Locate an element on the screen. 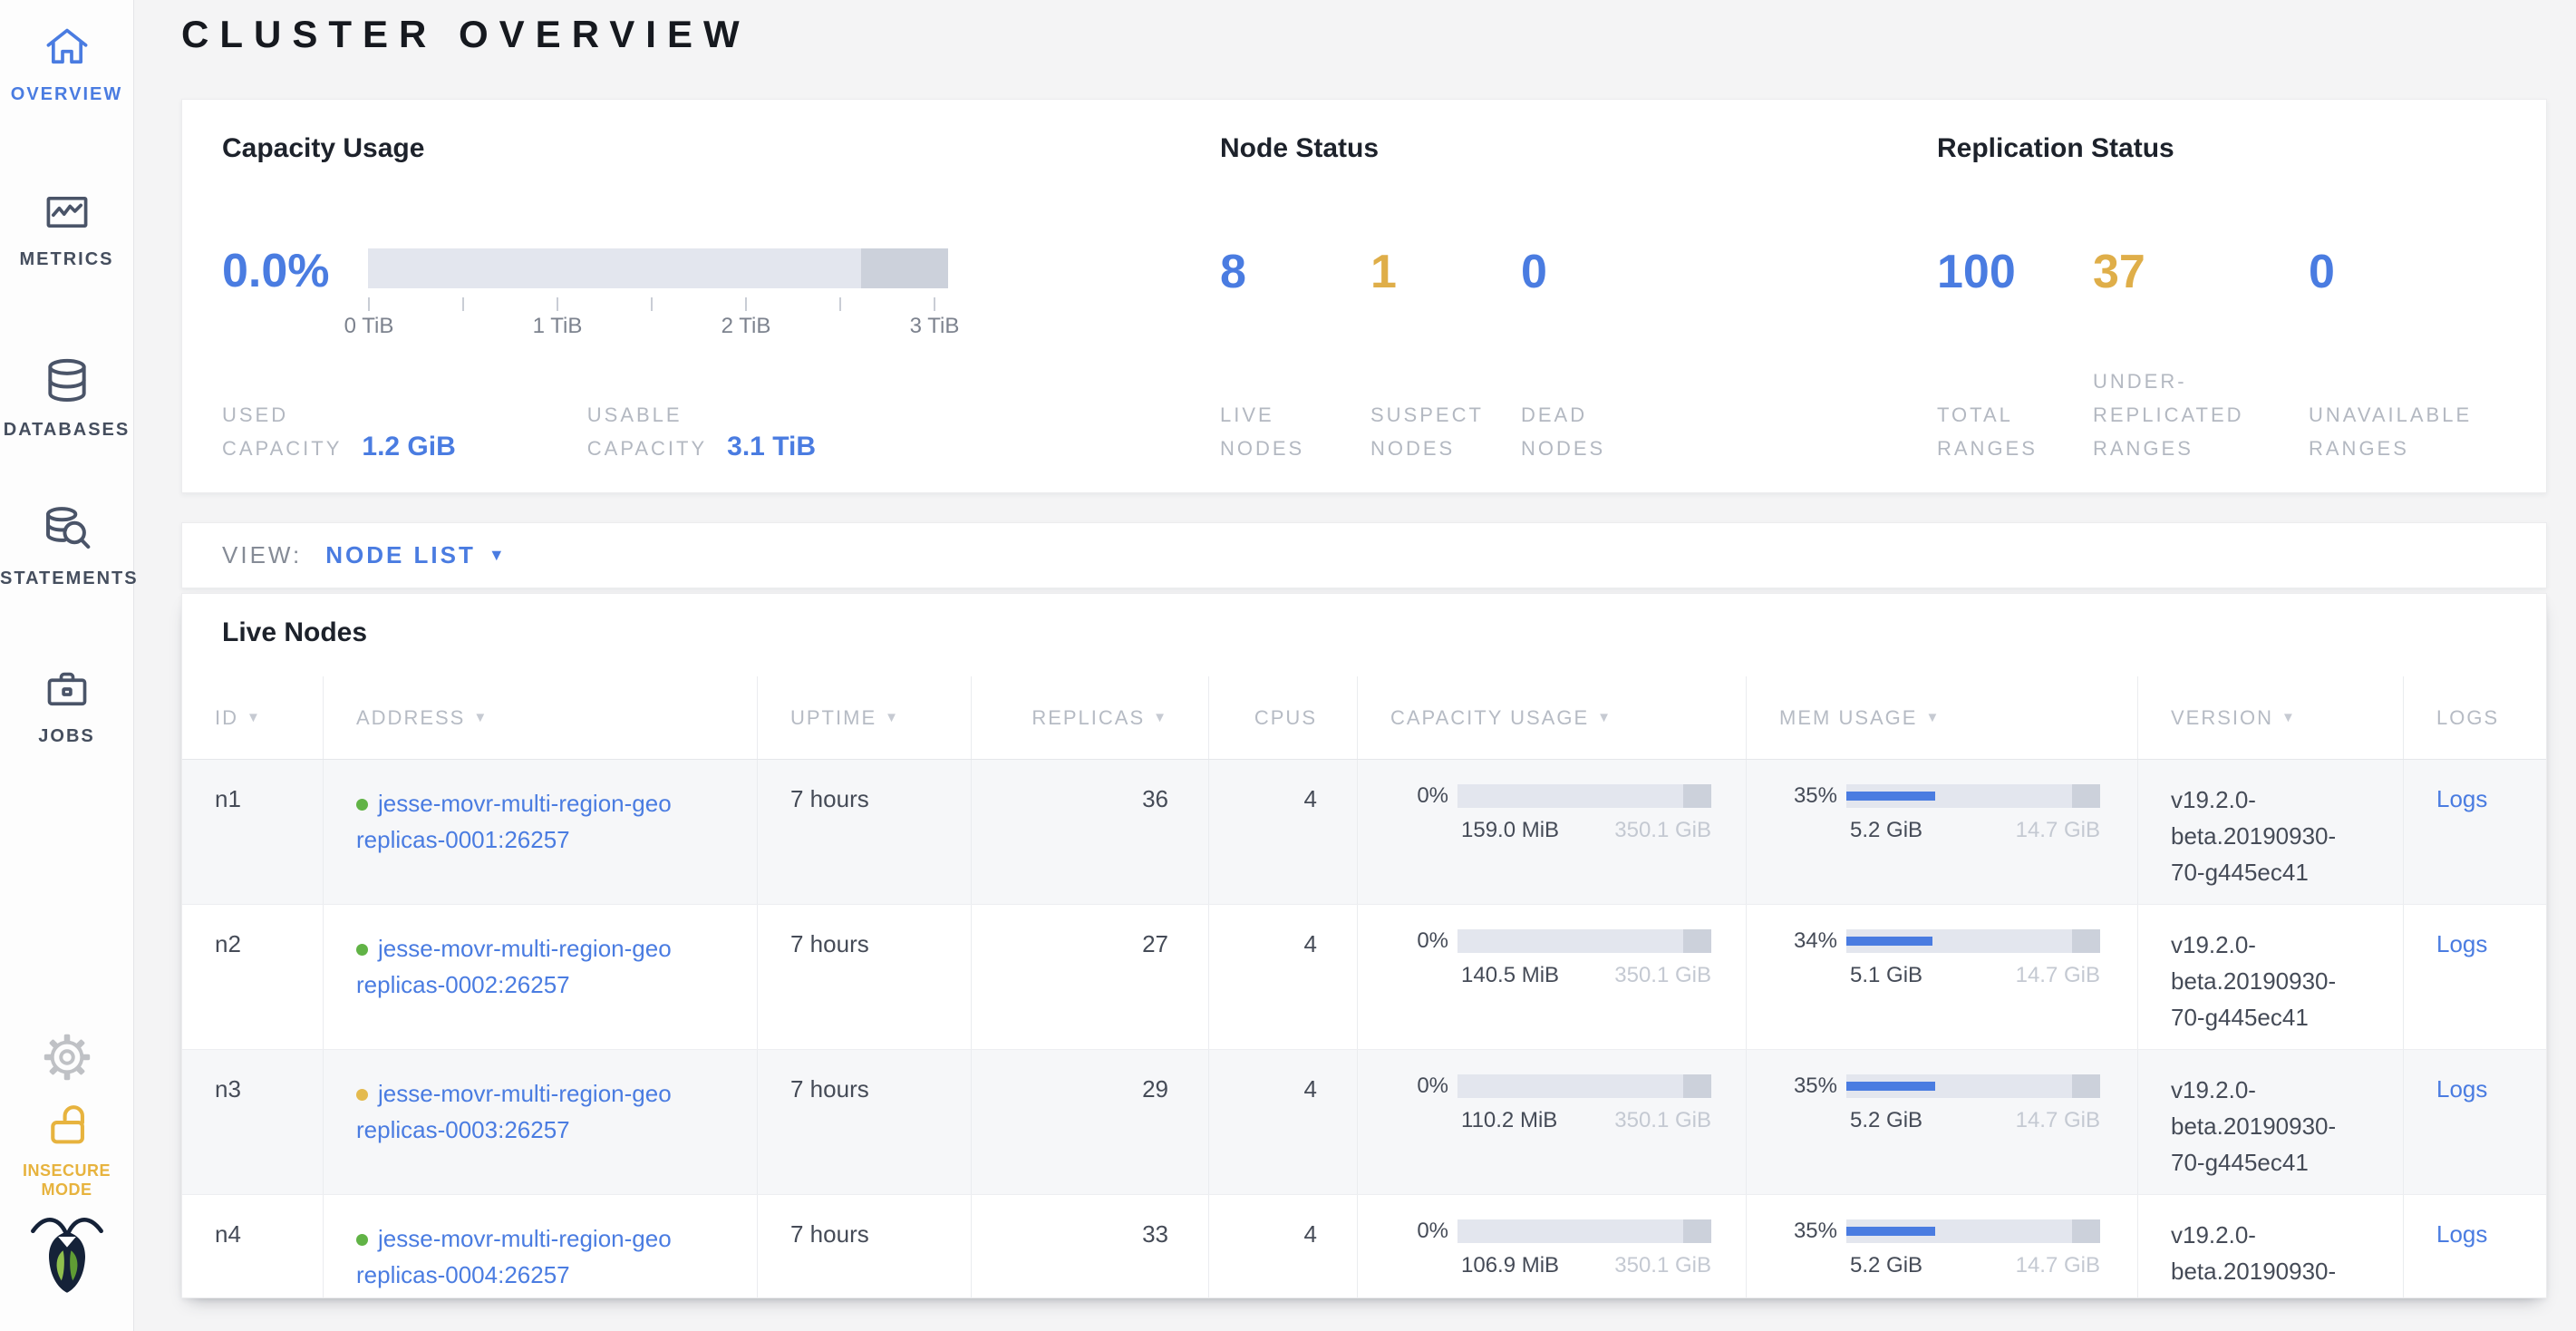 This screenshot has height=1331, width=2576. used-capacity-label: USED is located at coordinates (255, 414).